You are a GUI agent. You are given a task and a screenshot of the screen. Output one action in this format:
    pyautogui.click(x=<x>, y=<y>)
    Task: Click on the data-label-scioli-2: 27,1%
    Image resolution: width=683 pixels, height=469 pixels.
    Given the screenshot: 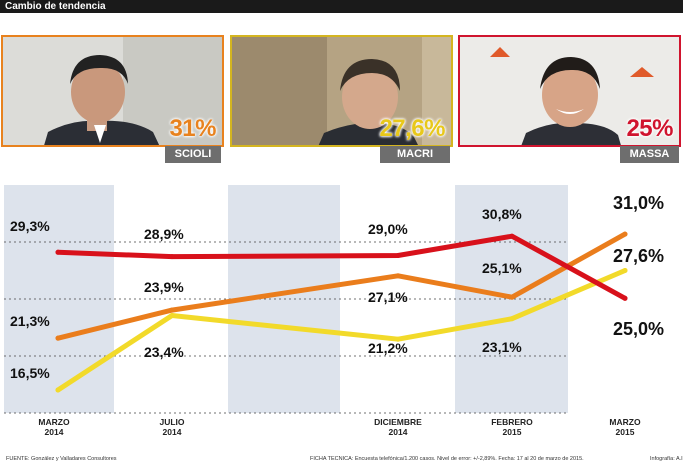 What is the action you would take?
    pyautogui.click(x=388, y=297)
    